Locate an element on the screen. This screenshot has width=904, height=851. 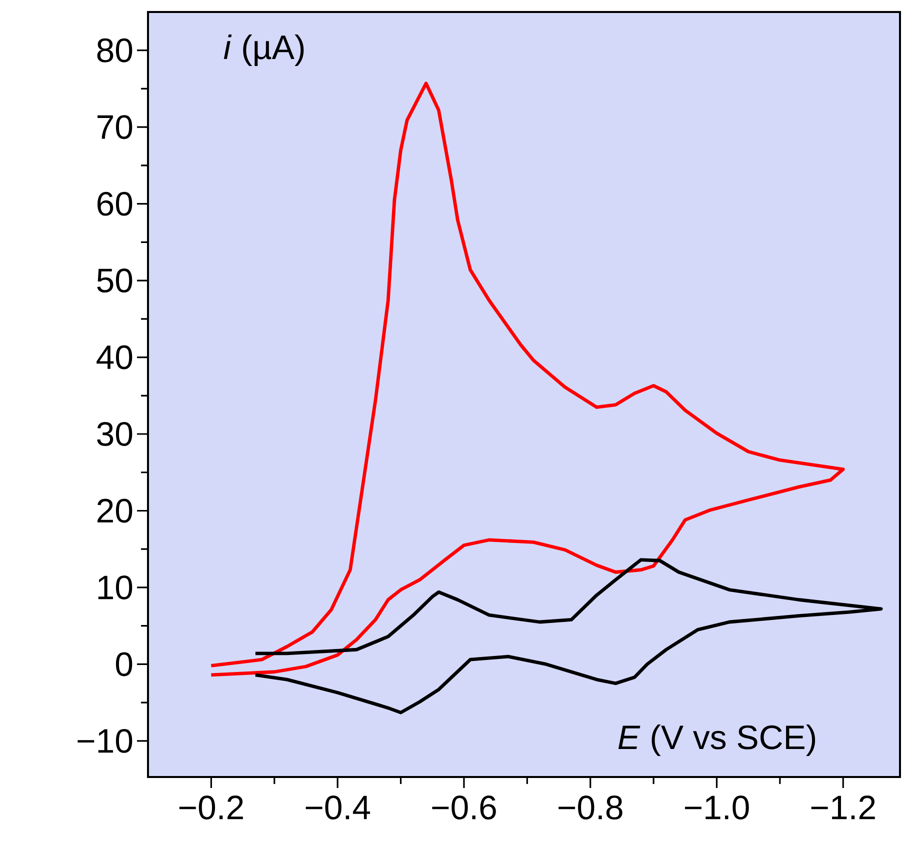
x-tick-label: −1.0 is located at coordinates (716, 808).